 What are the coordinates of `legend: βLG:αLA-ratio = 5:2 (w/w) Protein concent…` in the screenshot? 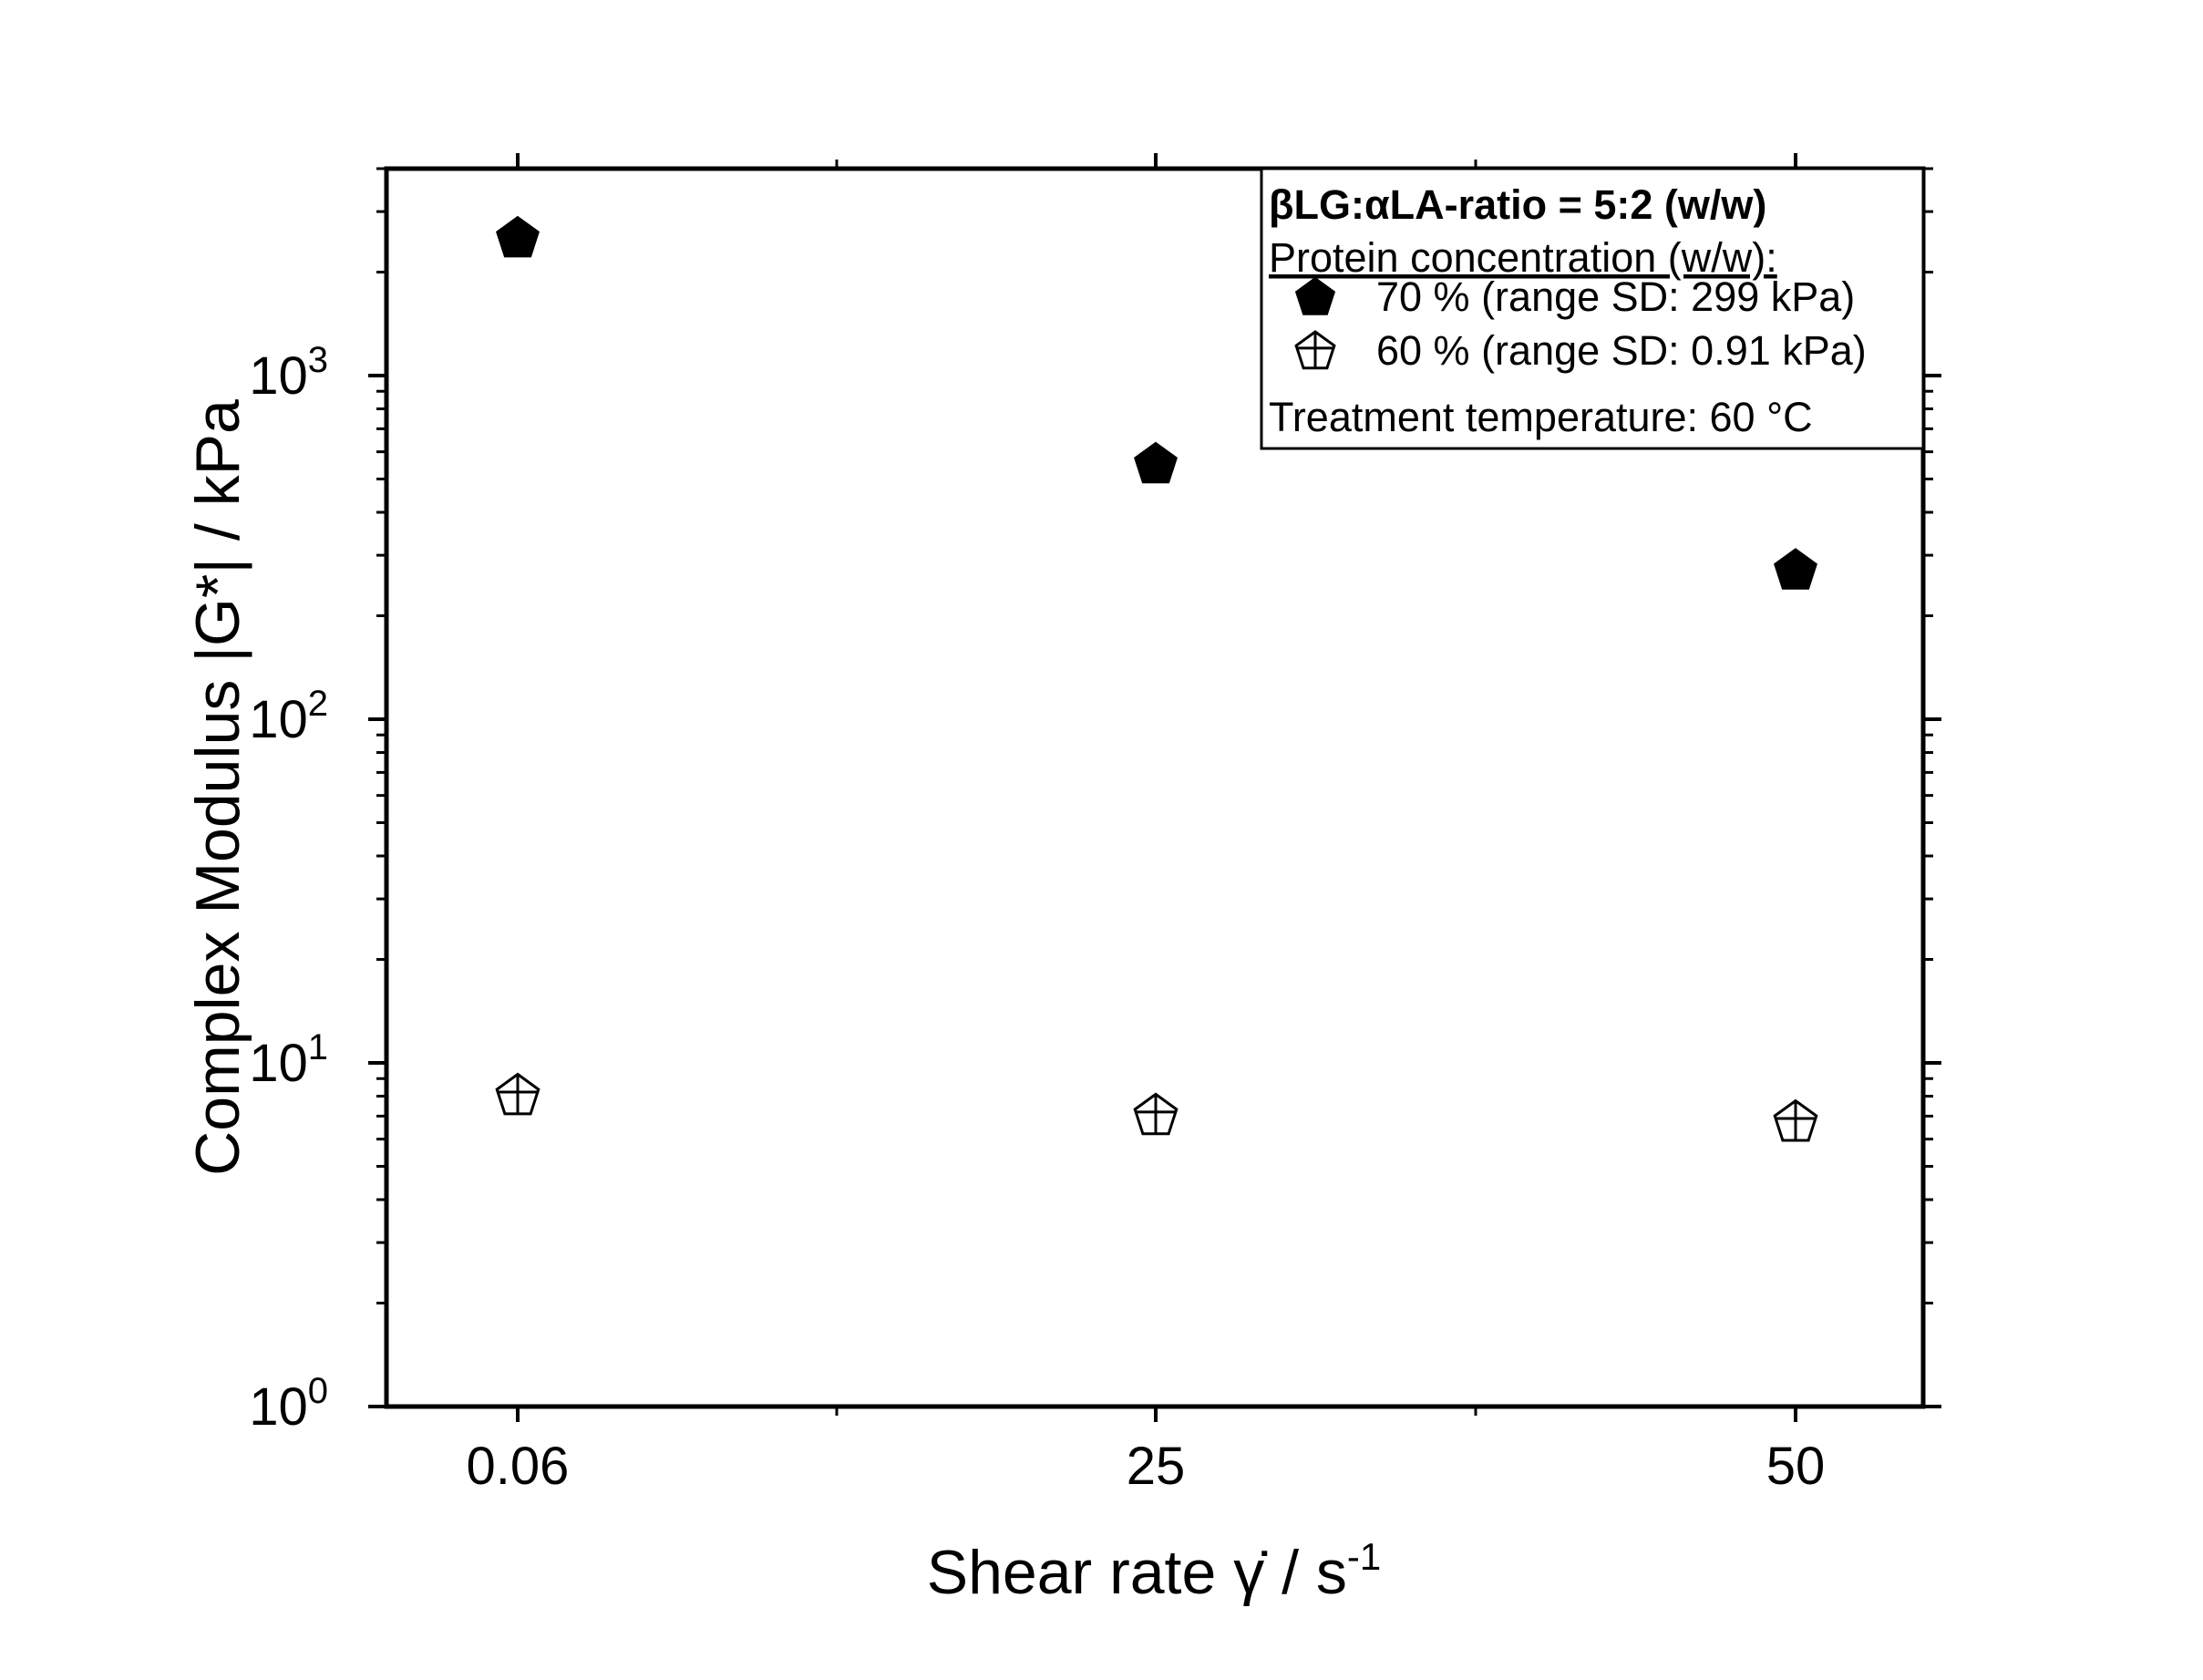 It's located at (1592, 309).